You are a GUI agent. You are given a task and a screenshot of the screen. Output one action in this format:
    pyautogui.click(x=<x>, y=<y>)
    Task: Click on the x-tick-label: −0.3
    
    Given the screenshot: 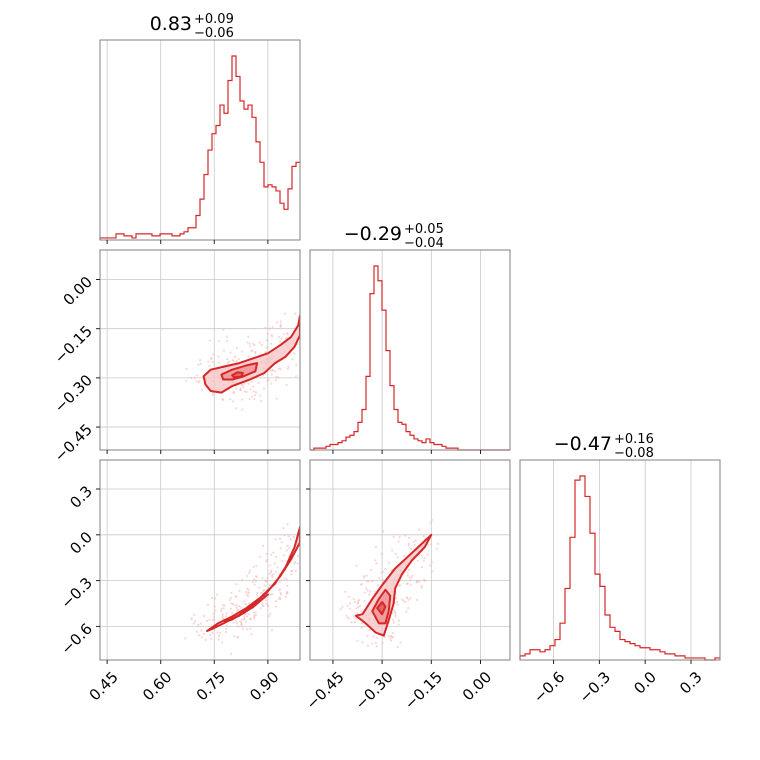 What is the action you would take?
    pyautogui.click(x=595, y=687)
    